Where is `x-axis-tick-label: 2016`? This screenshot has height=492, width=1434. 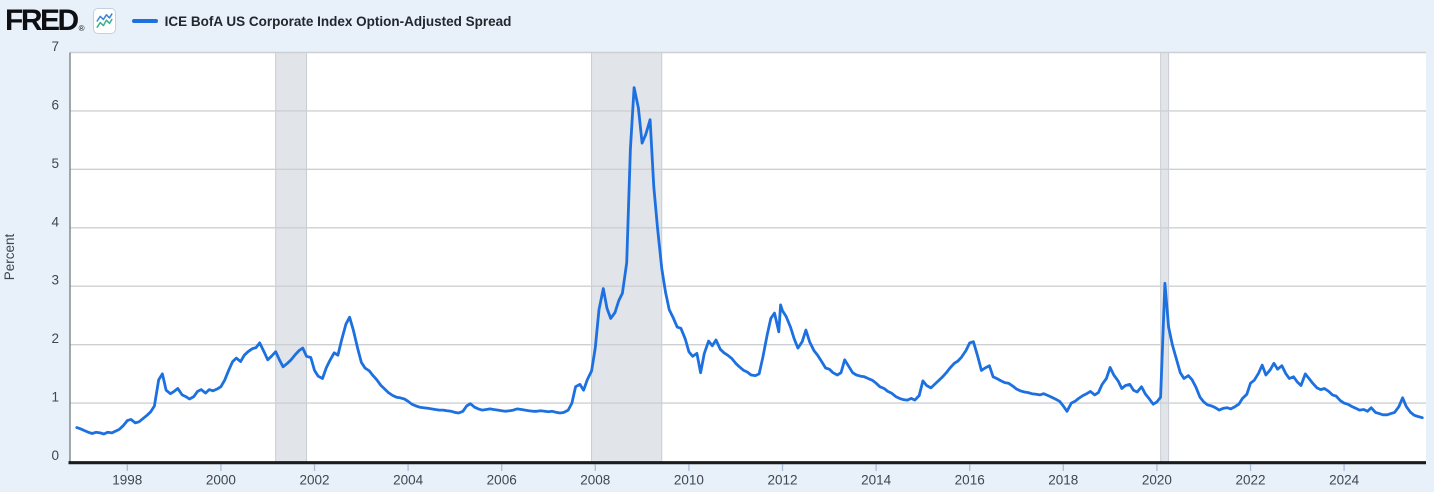 x-axis-tick-label: 2016 is located at coordinates (970, 480).